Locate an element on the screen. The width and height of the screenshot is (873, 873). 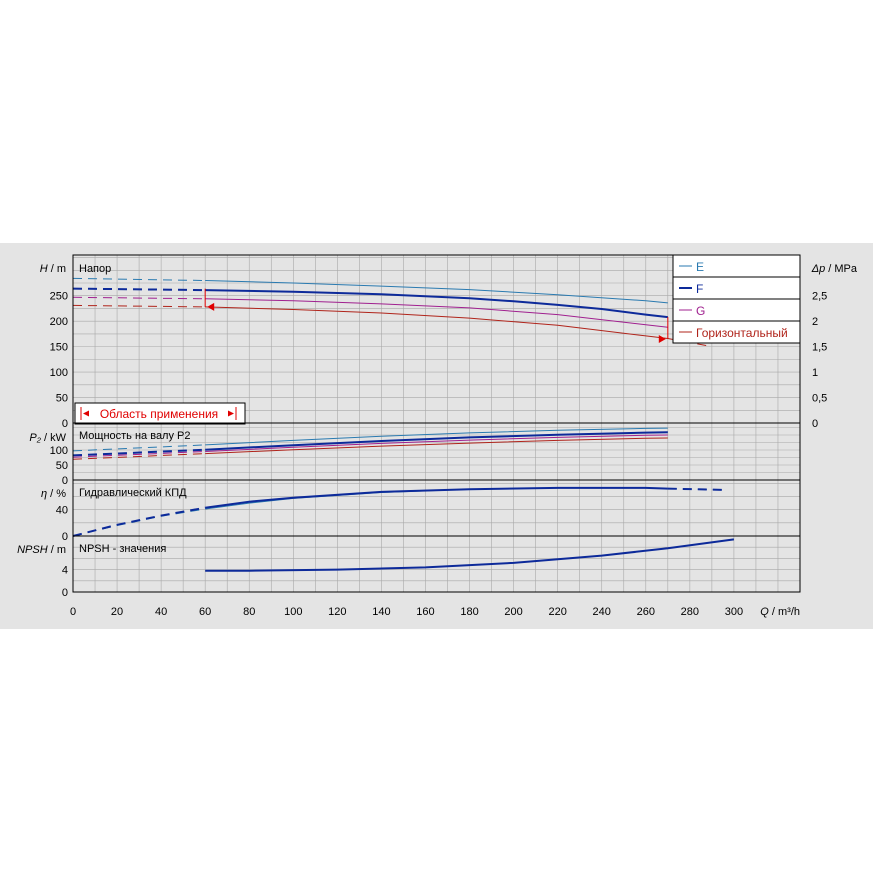
x-tick-label: 260 is located at coordinates (646, 612).